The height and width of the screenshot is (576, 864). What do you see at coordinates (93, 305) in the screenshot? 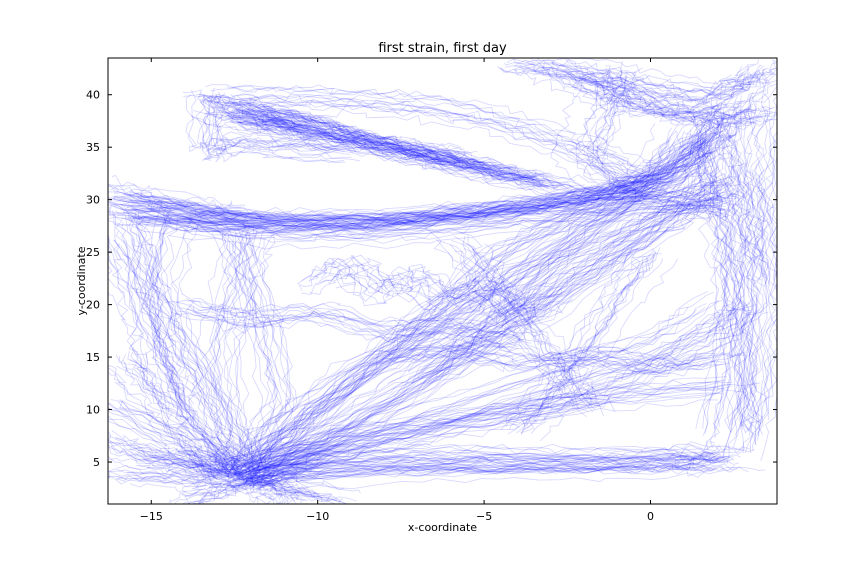
I see `y-tick-label: 20` at bounding box center [93, 305].